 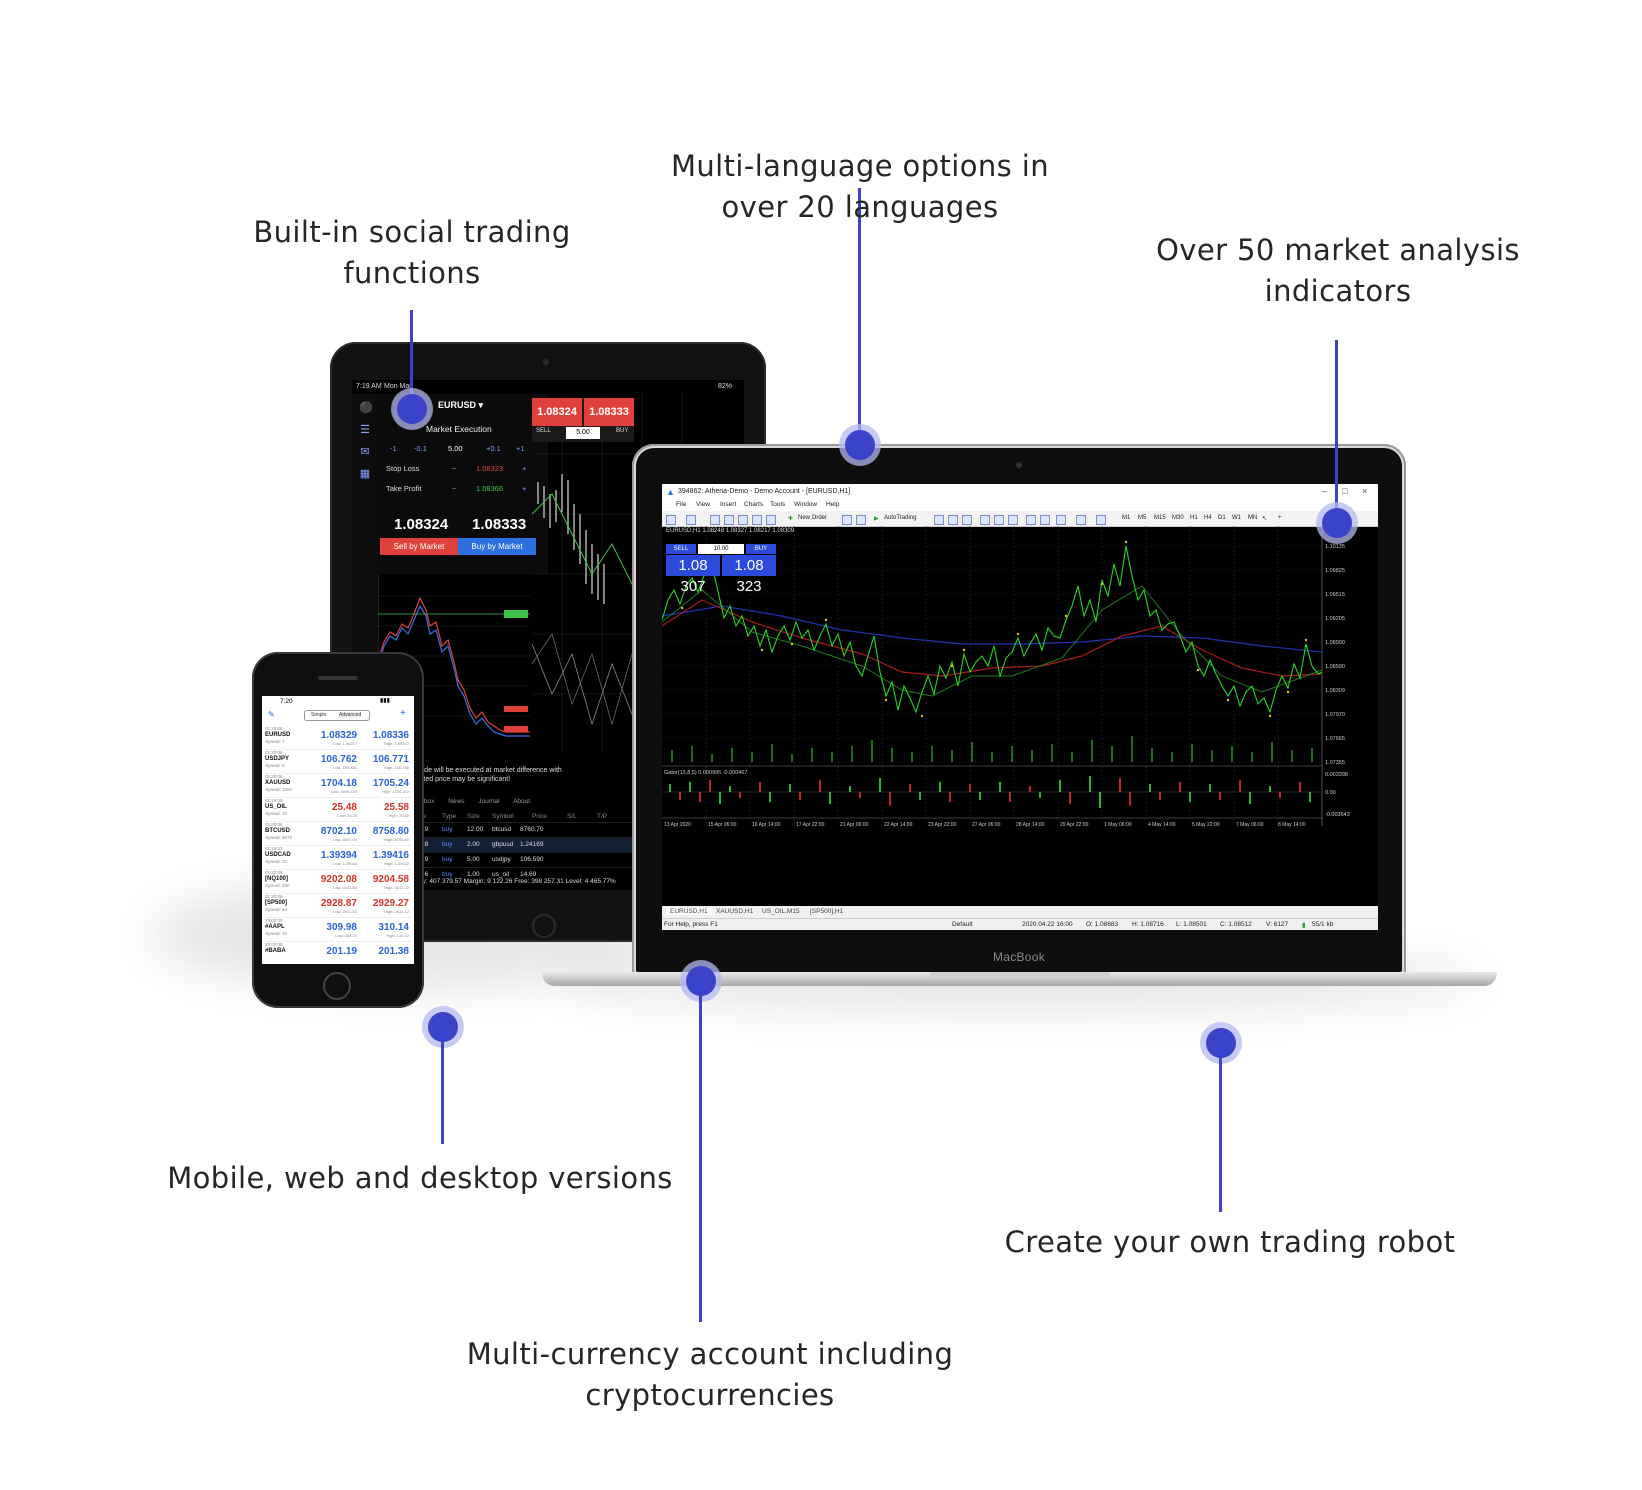 What do you see at coordinates (1081, 520) in the screenshot?
I see `periods-icon` at bounding box center [1081, 520].